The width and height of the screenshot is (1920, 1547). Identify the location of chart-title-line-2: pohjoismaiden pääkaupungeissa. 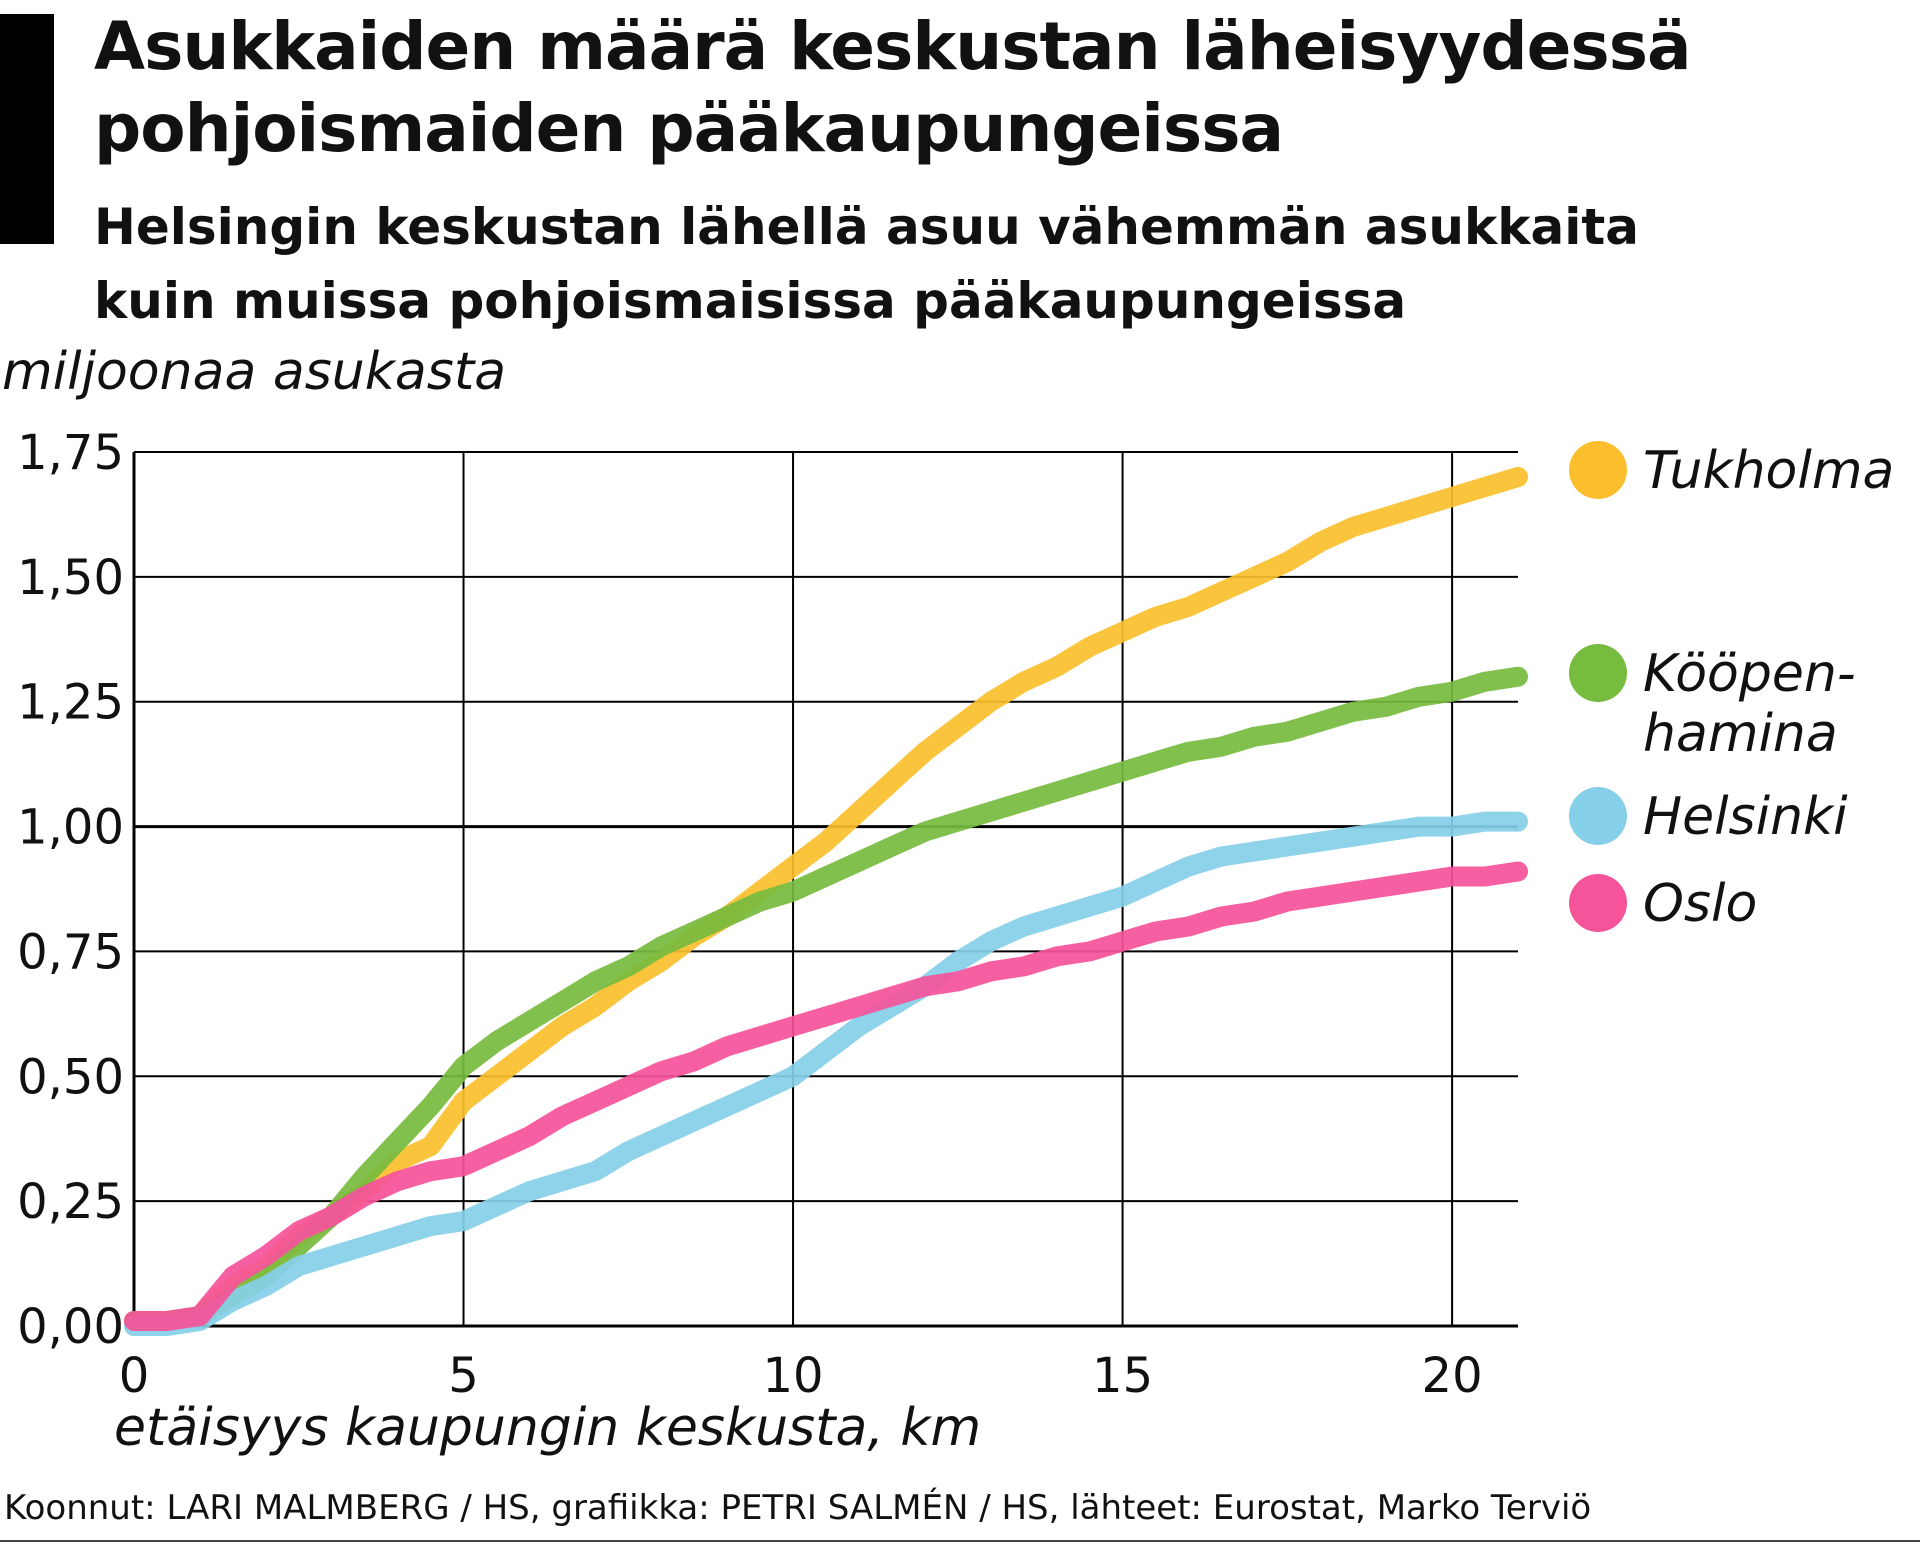
(689, 128).